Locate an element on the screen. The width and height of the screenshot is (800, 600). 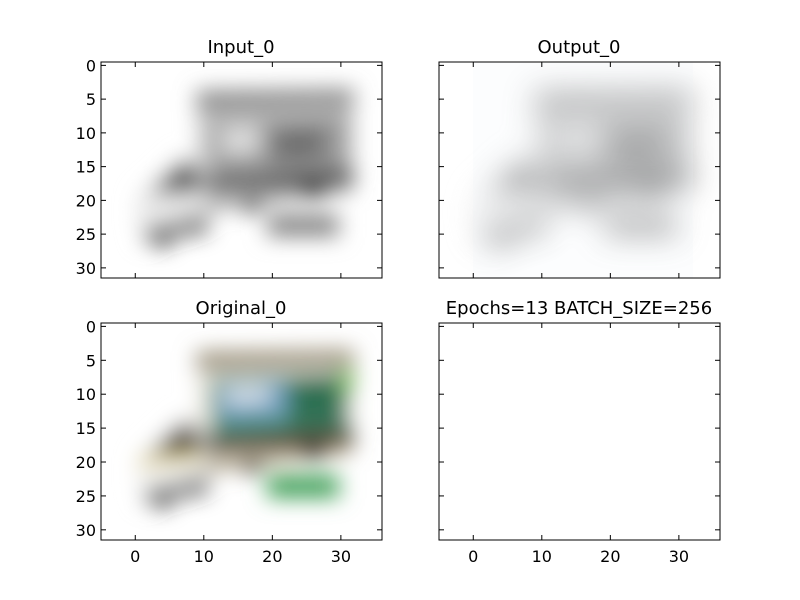
axes-output is located at coordinates (579, 170).